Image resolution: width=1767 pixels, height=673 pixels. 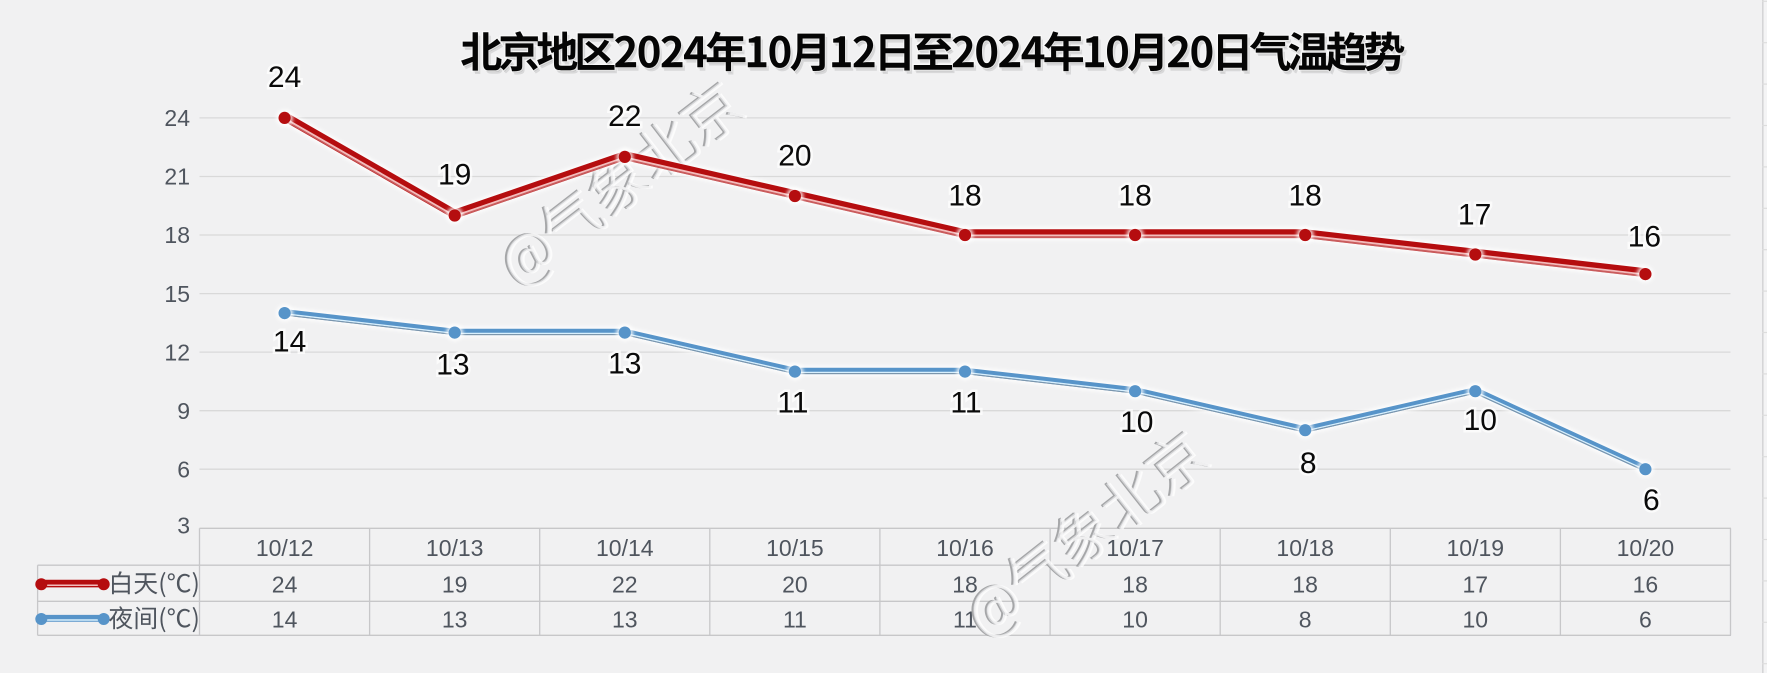 What do you see at coordinates (183, 411) in the screenshot?
I see `svg-text: 9` at bounding box center [183, 411].